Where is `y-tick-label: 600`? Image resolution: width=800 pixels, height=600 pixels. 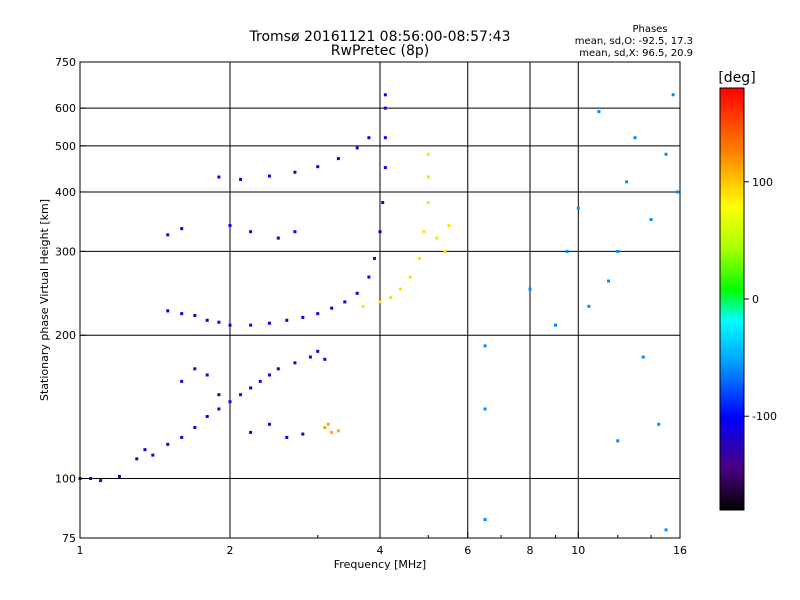
y-tick-label: 600 is located at coordinates (65, 108).